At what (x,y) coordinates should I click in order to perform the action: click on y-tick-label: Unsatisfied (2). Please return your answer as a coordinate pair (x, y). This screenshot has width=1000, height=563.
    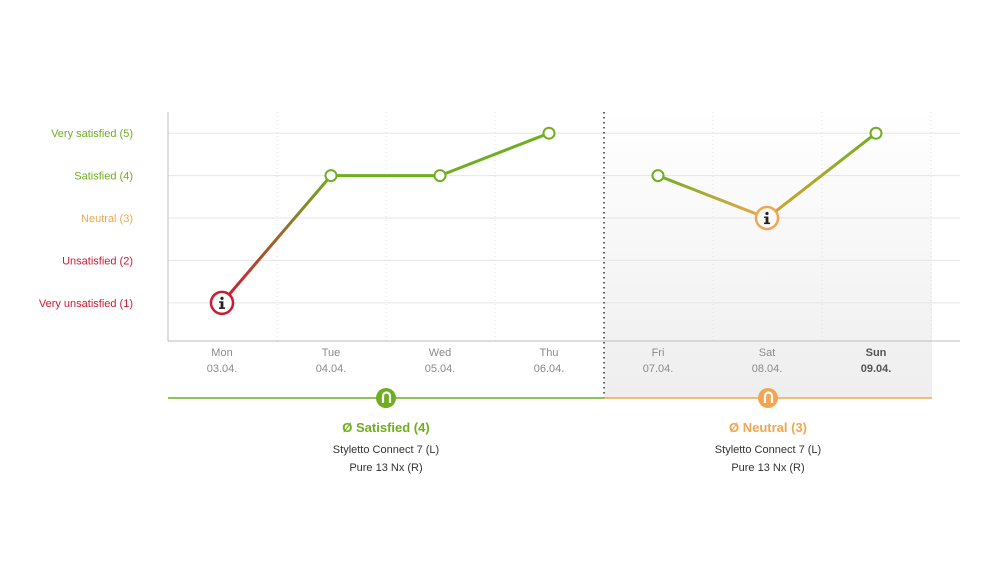
    Looking at the image, I should click on (97, 261).